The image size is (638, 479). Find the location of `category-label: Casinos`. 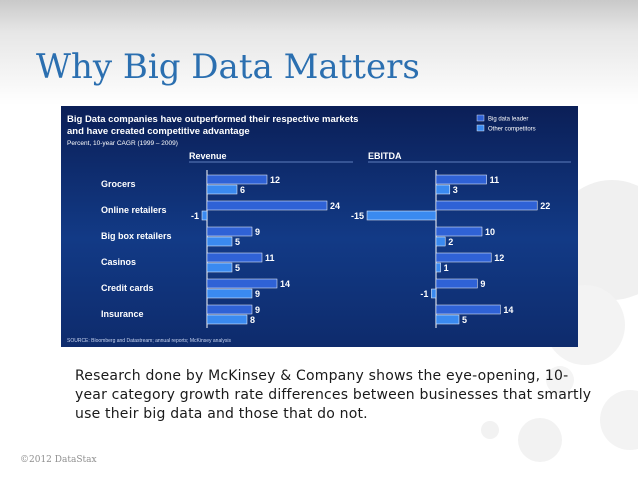

category-label: Casinos is located at coordinates (118, 262).